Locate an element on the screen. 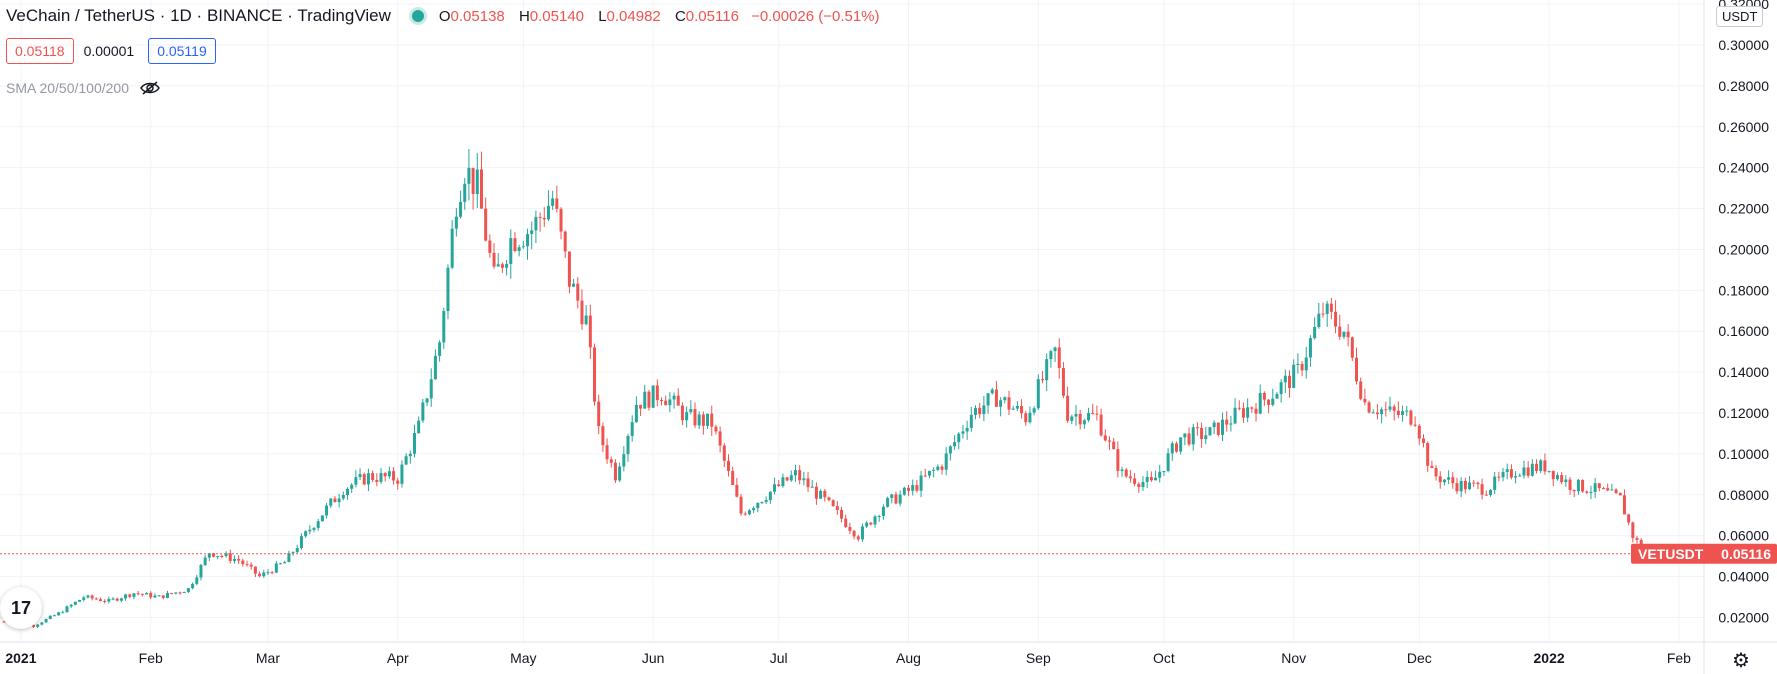 Image resolution: width=1777 pixels, height=674 pixels. tradingview-logo-icon: 17 is located at coordinates (21, 608).